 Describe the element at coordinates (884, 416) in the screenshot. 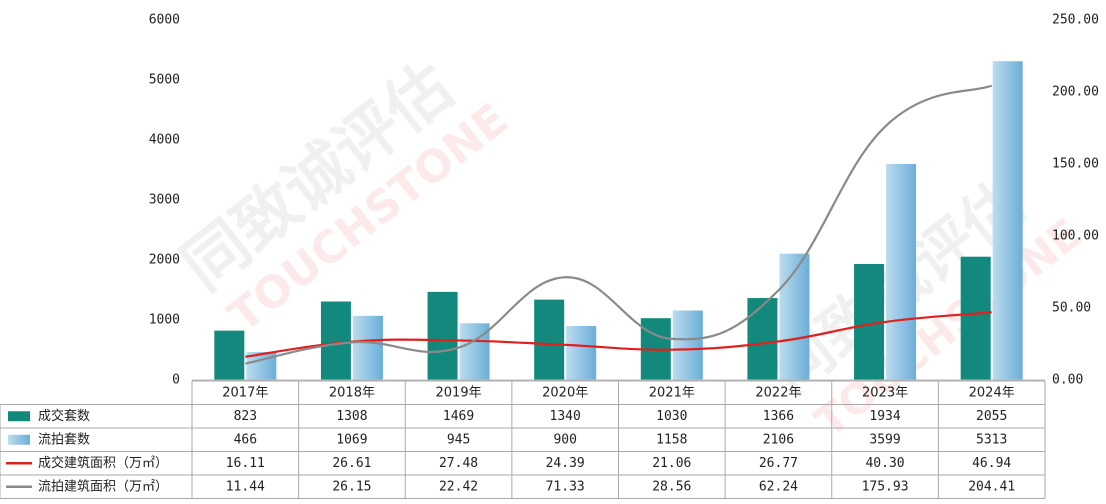

I see `table-cell: 1934` at that location.